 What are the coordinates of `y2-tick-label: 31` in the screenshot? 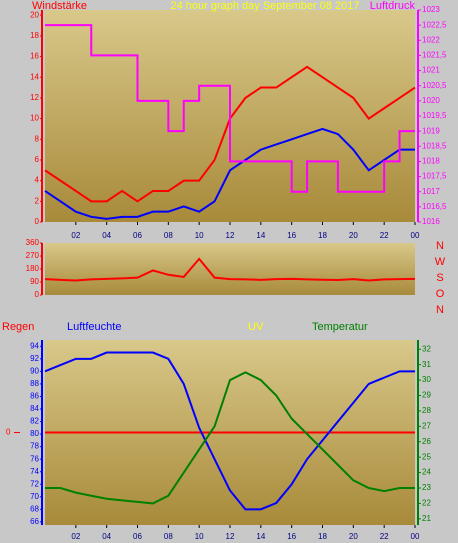 It's located at (426, 364).